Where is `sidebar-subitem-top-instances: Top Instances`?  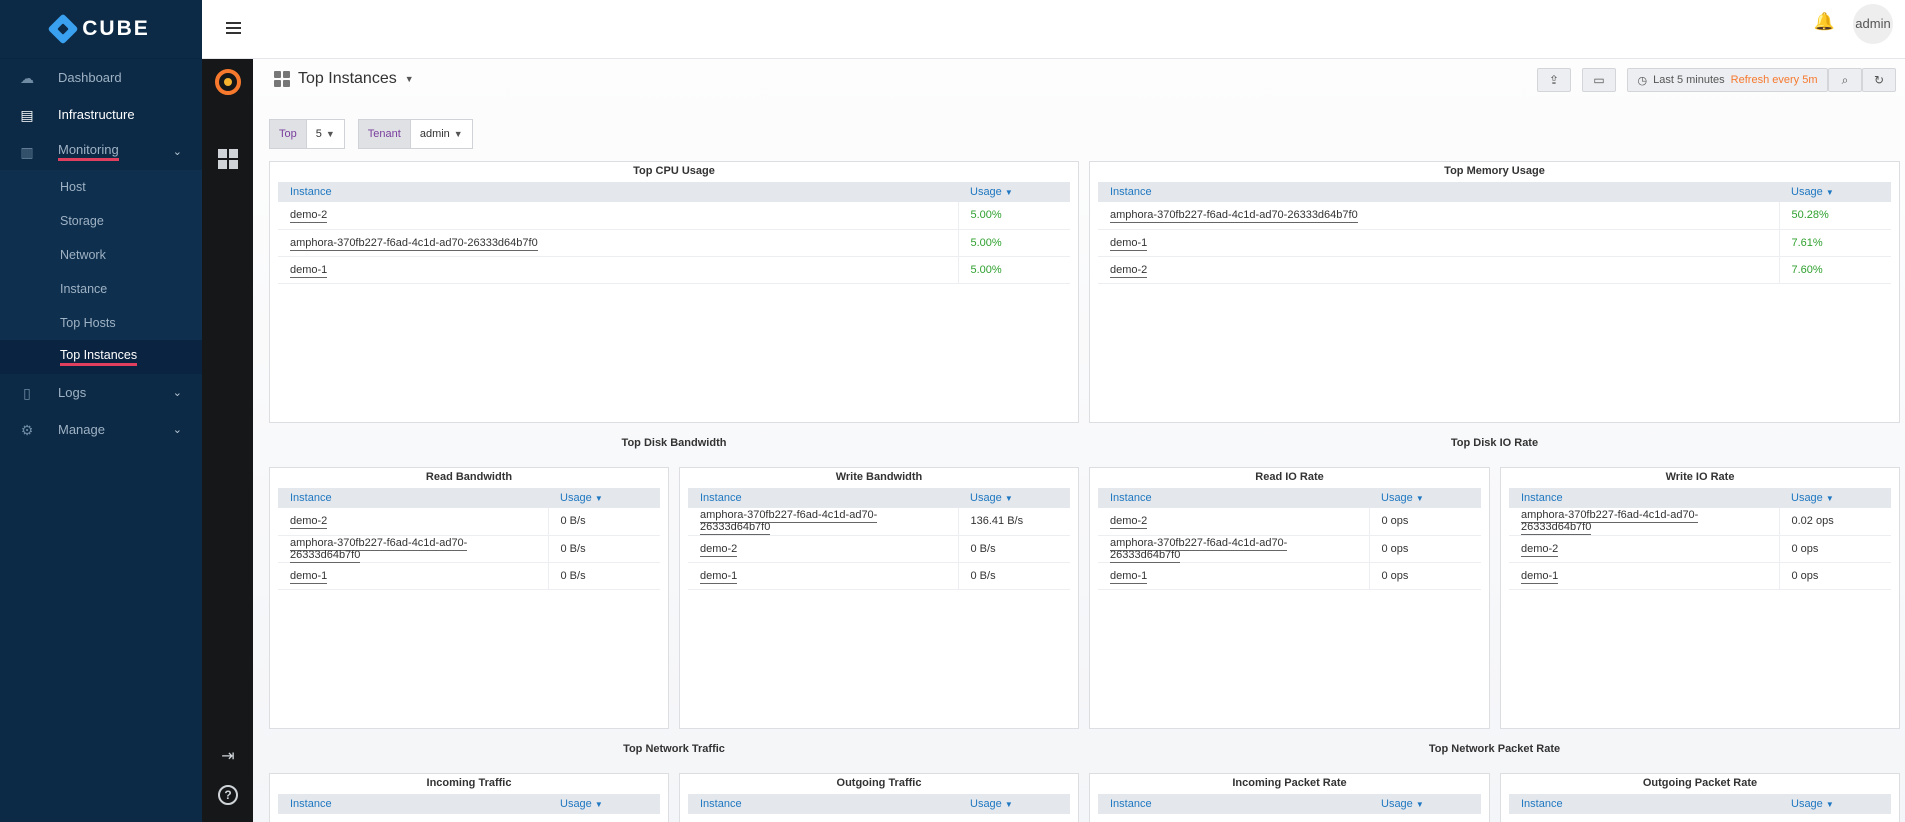
sidebar-subitem-top-instances: Top Instances is located at coordinates (101, 357).